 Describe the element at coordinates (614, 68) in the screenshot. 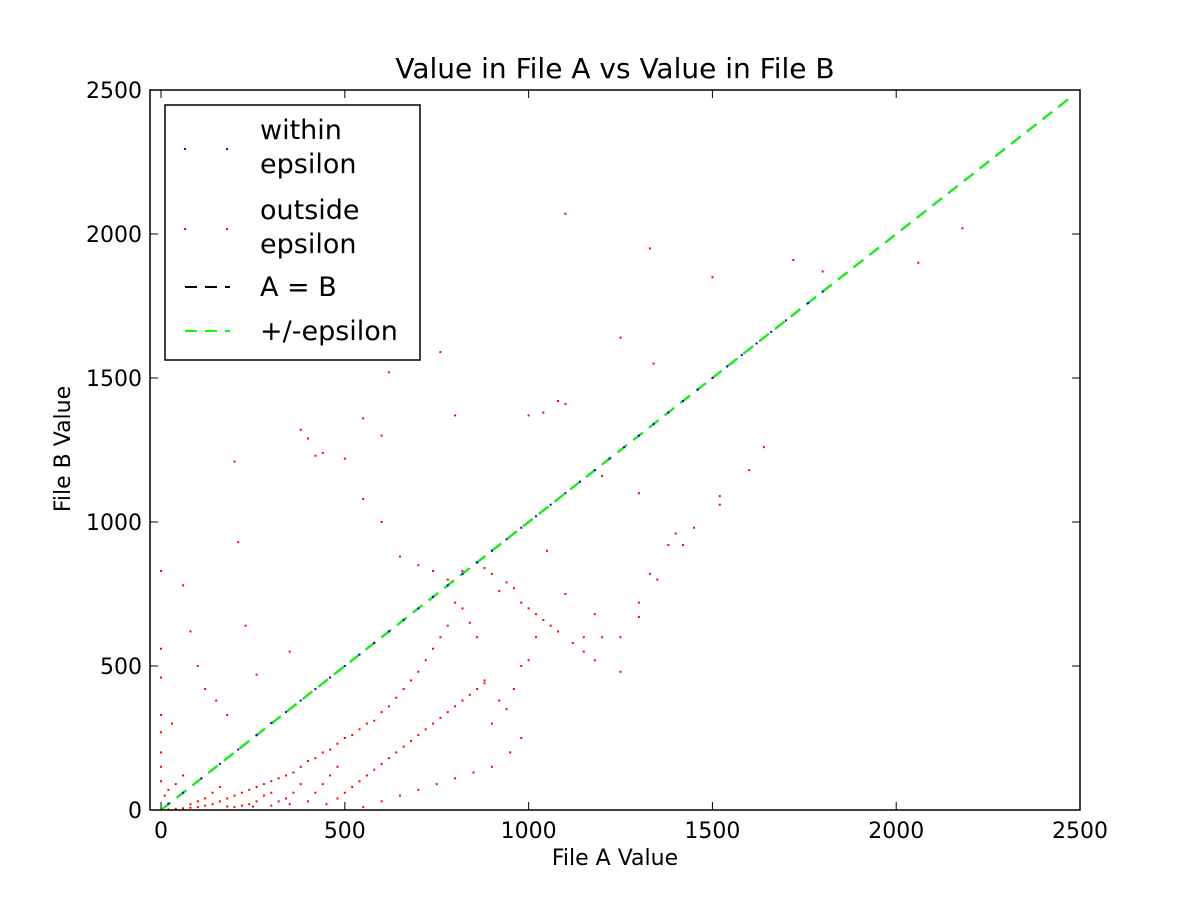

I see `chart-title: Value in File A vs Value in File B` at that location.